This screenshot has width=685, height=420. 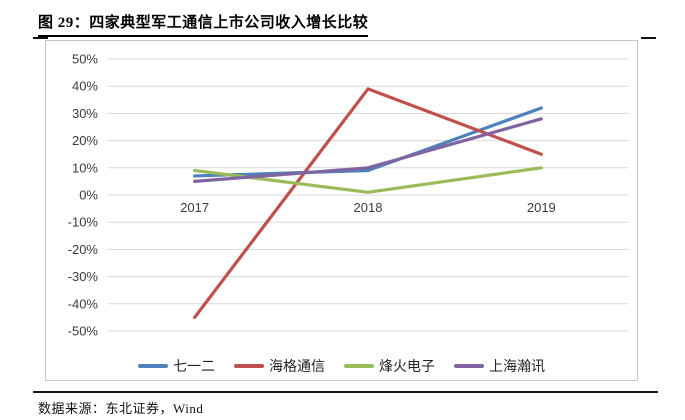 I want to click on legend-label: 海格通信, so click(x=297, y=367).